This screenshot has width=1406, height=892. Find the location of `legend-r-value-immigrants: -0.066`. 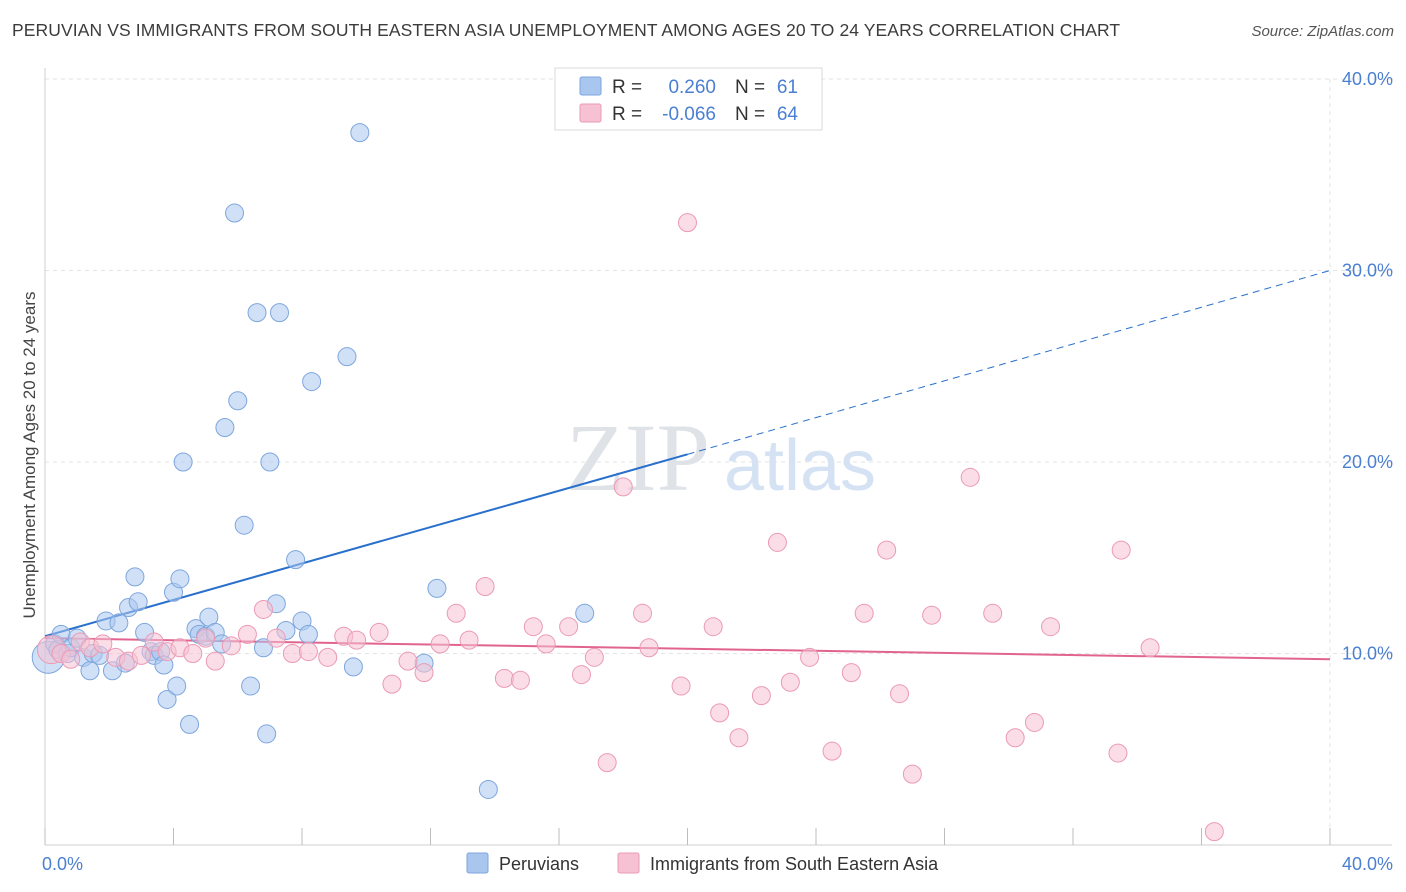

legend-r-value-immigrants: -0.066 is located at coordinates (689, 114).